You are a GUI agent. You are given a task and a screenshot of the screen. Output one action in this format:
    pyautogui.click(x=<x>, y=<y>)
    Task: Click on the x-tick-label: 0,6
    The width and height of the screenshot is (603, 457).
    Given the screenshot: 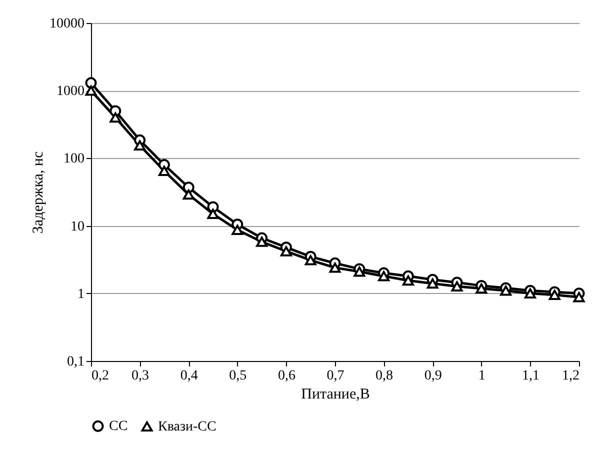 What is the action you would take?
    pyautogui.click(x=287, y=376)
    